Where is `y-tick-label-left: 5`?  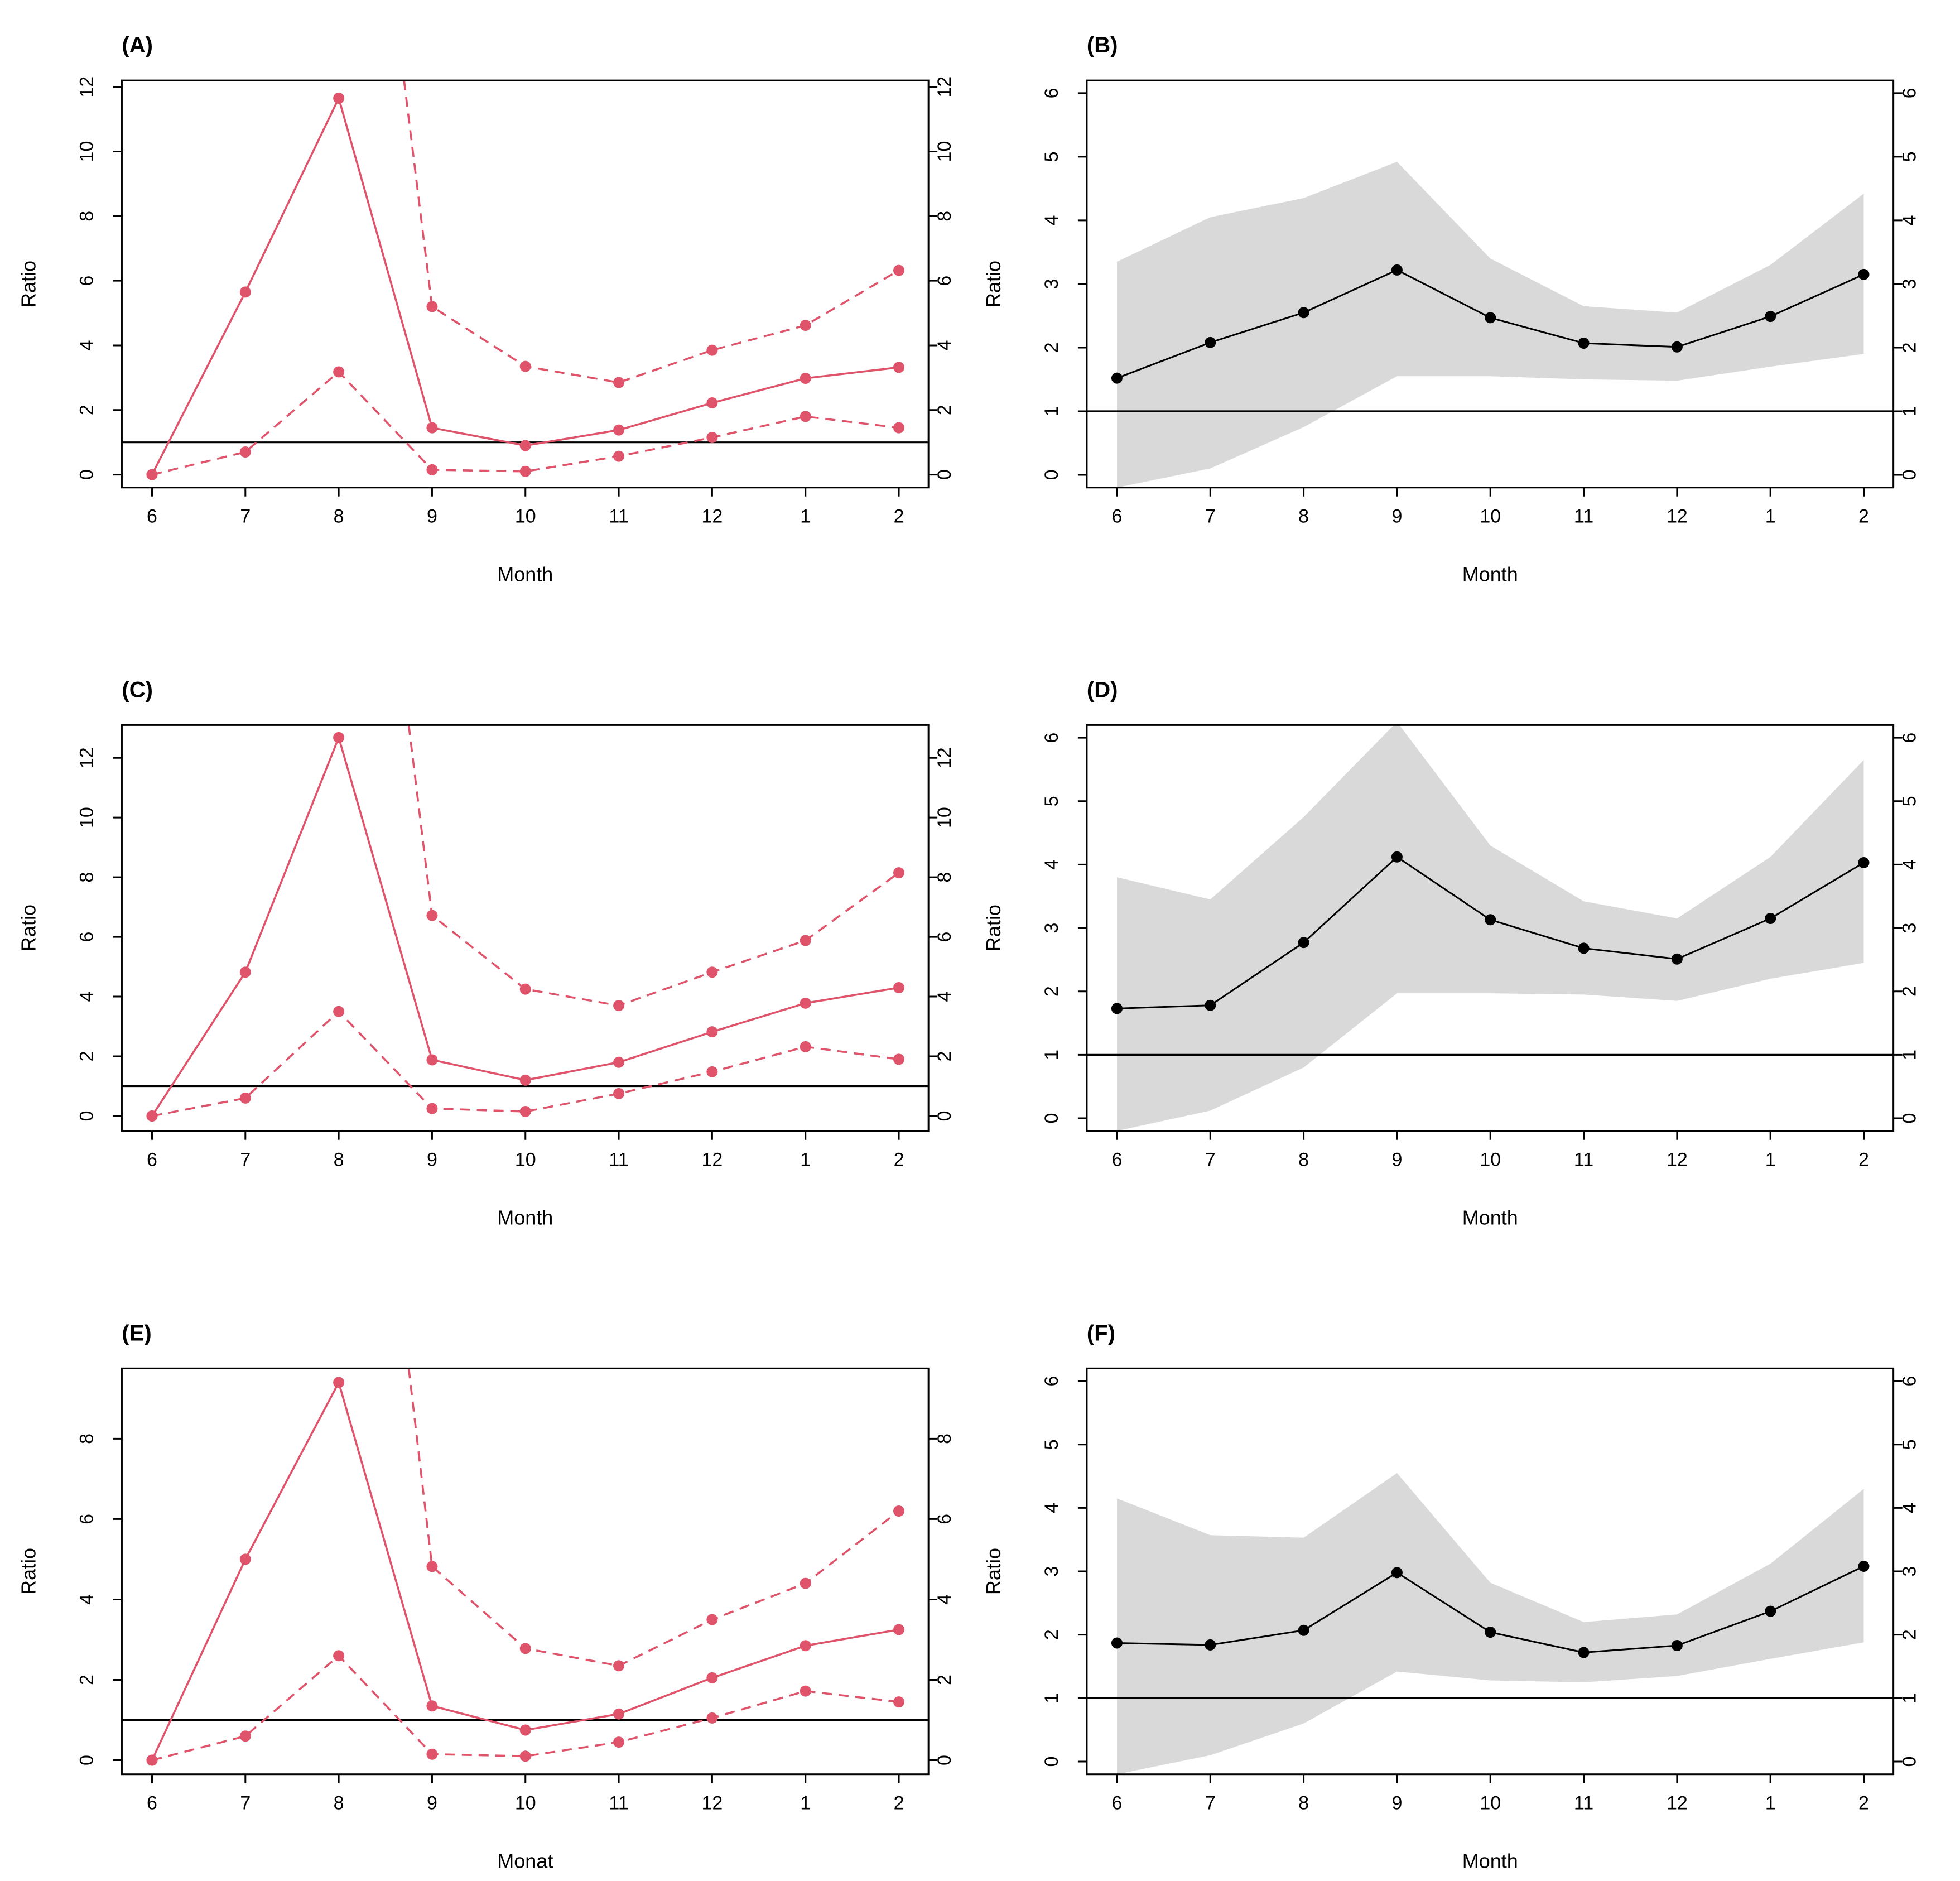 y-tick-label-left: 5 is located at coordinates (1051, 156).